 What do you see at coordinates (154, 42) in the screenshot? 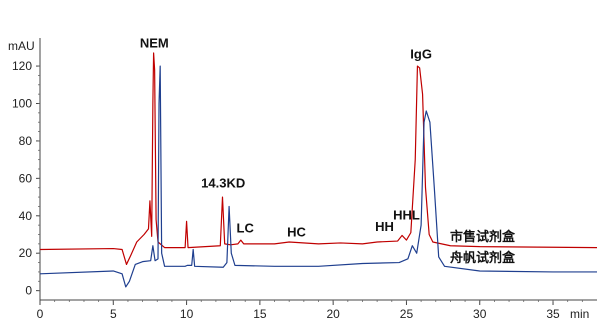
I see `peak-label: NEM` at bounding box center [154, 42].